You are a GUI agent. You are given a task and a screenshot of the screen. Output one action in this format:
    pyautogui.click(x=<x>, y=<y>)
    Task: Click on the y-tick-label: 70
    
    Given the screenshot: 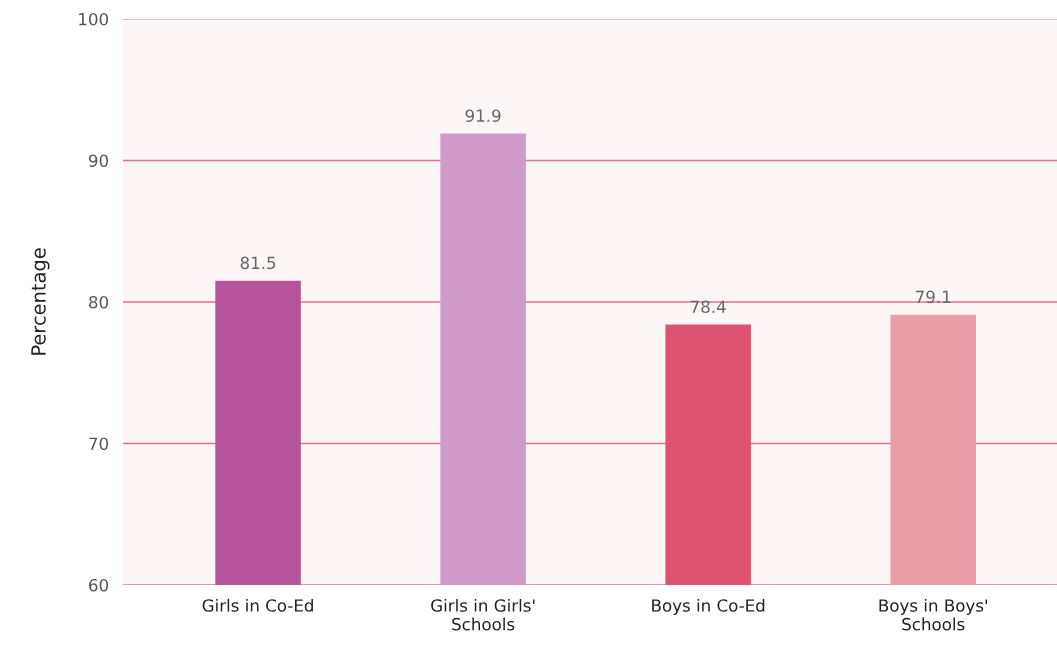 What is the action you would take?
    pyautogui.click(x=99, y=444)
    